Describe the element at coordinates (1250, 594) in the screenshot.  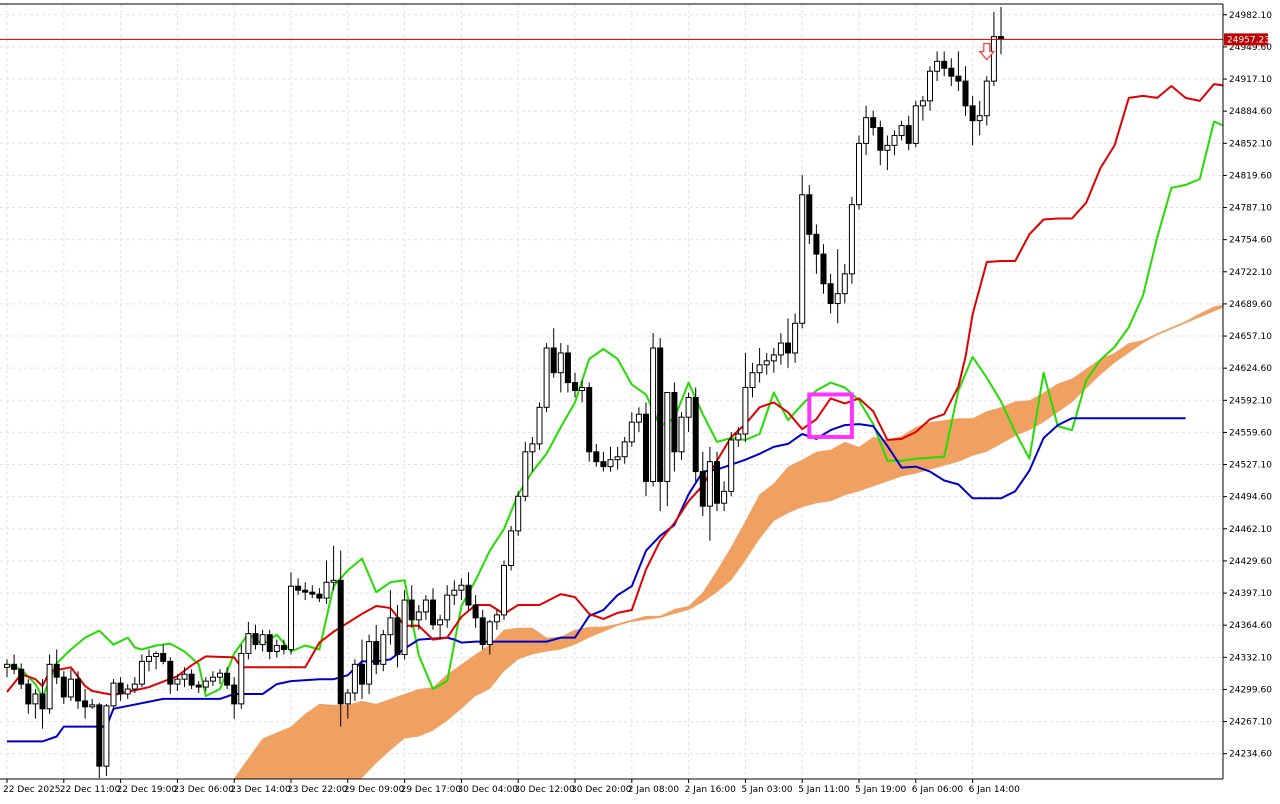
I see `y-tick-label: 24397.10` at that location.